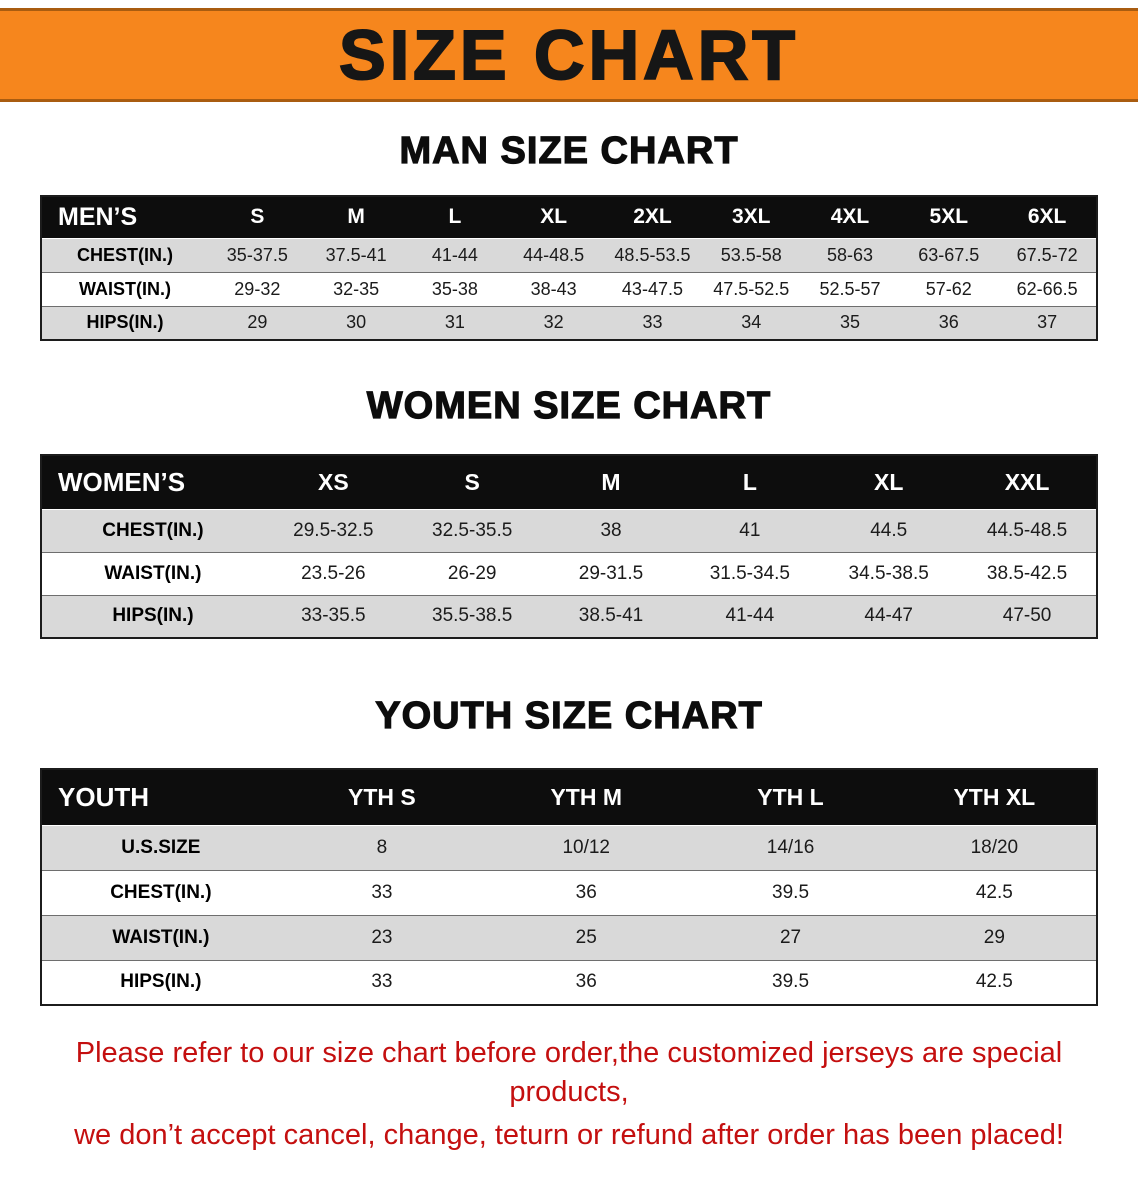 The image size is (1138, 1179). Describe the element at coordinates (569, 892) in the screenshot. I see `table-row: CHEST(IN.) 33 36 39.5 42.5` at that location.